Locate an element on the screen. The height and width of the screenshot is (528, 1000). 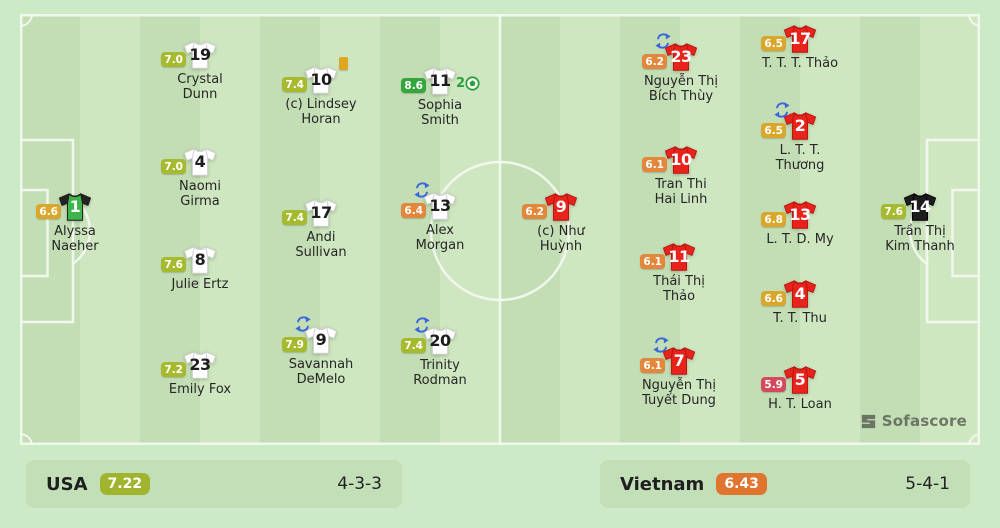
player-name: T. T. Thu is located at coordinates (800, 318).